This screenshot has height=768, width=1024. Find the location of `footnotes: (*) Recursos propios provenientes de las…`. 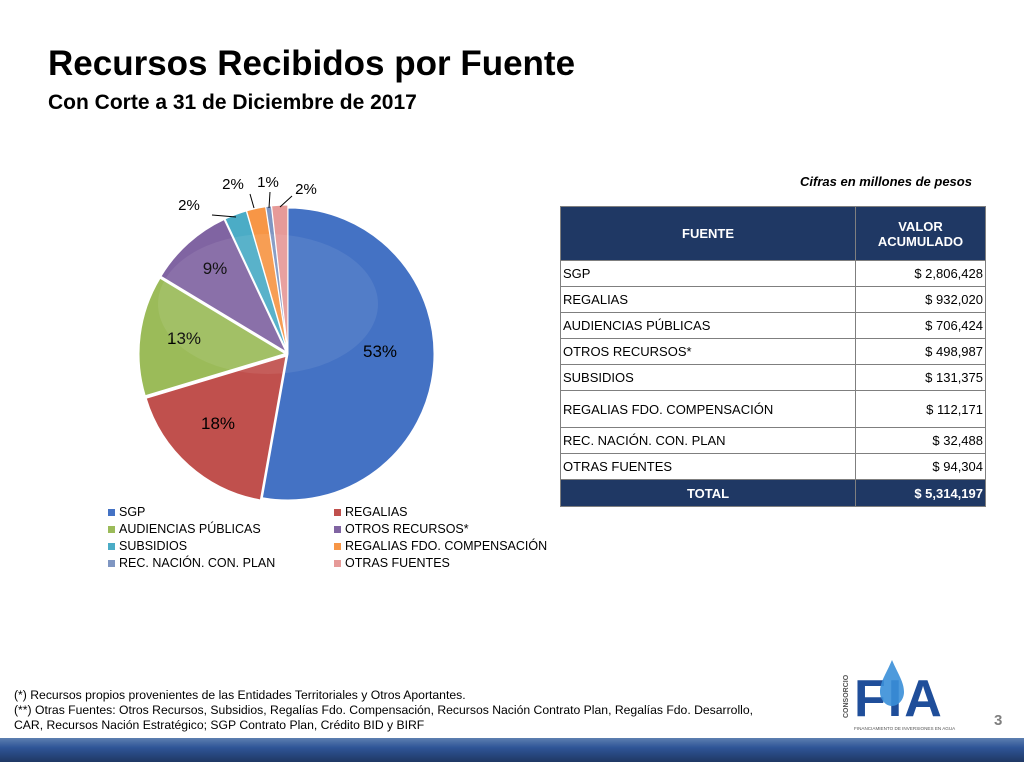

footnotes: (*) Recursos propios provenientes de las… is located at coordinates (383, 710).